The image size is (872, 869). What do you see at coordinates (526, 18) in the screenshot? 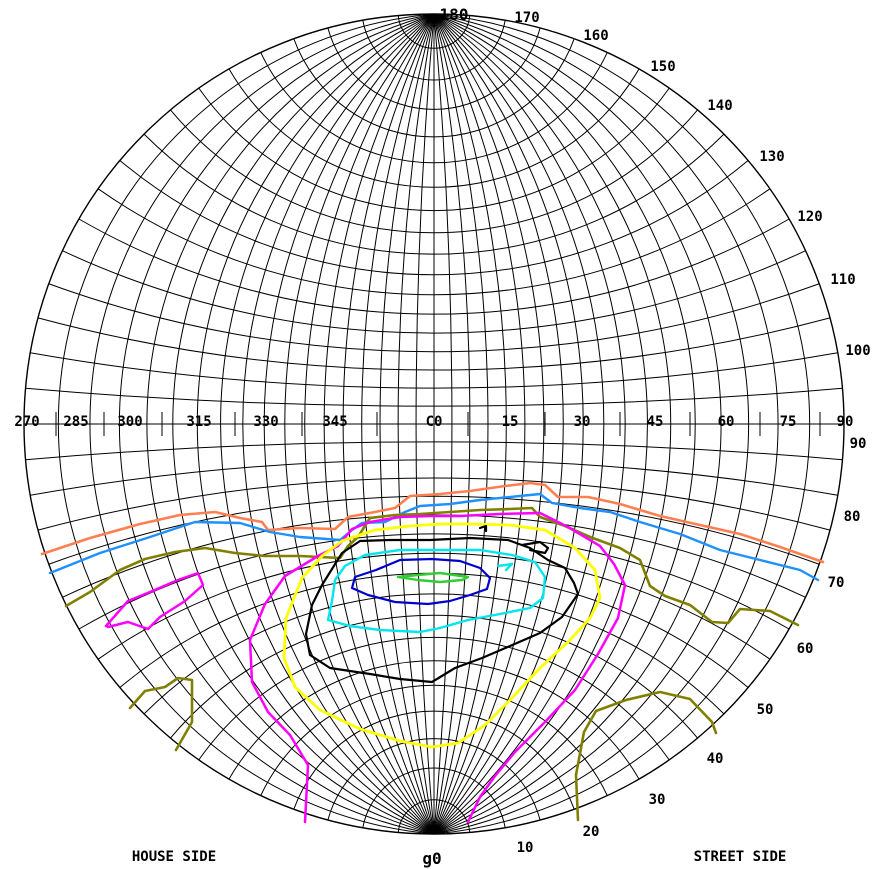
I see `rim-label-upper: 170` at bounding box center [526, 18].